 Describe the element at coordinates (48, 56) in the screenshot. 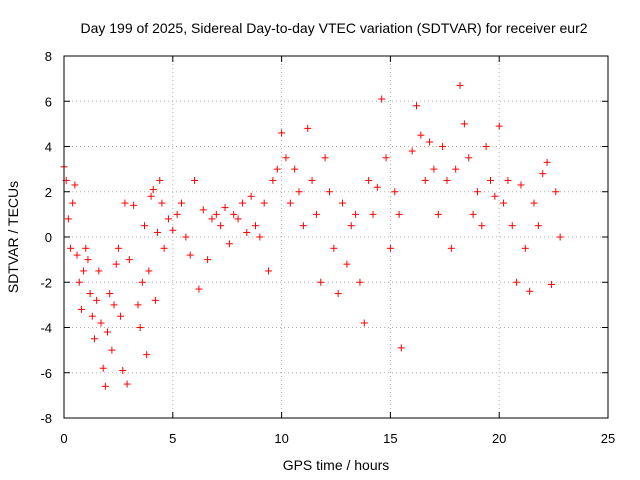

I see `y-tick-label: 8` at that location.